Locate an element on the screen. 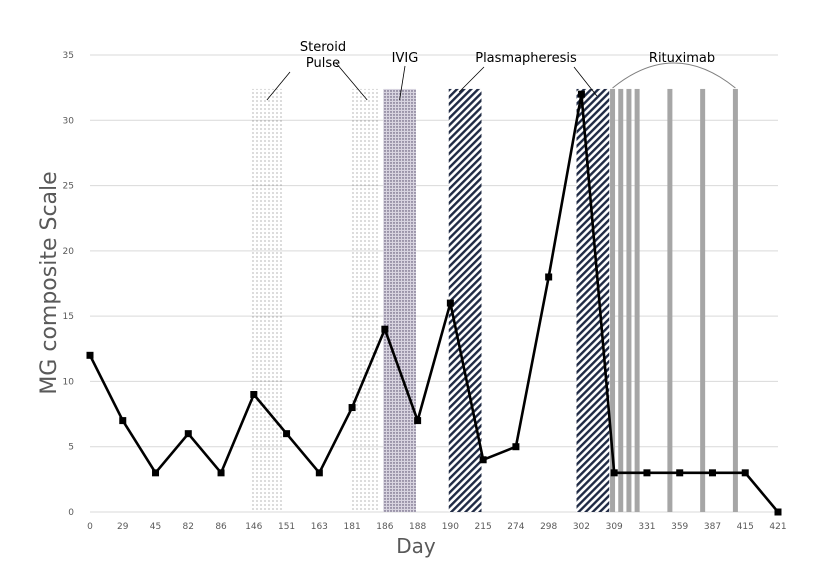  y-tick-label: 10 is located at coordinates (69, 382).